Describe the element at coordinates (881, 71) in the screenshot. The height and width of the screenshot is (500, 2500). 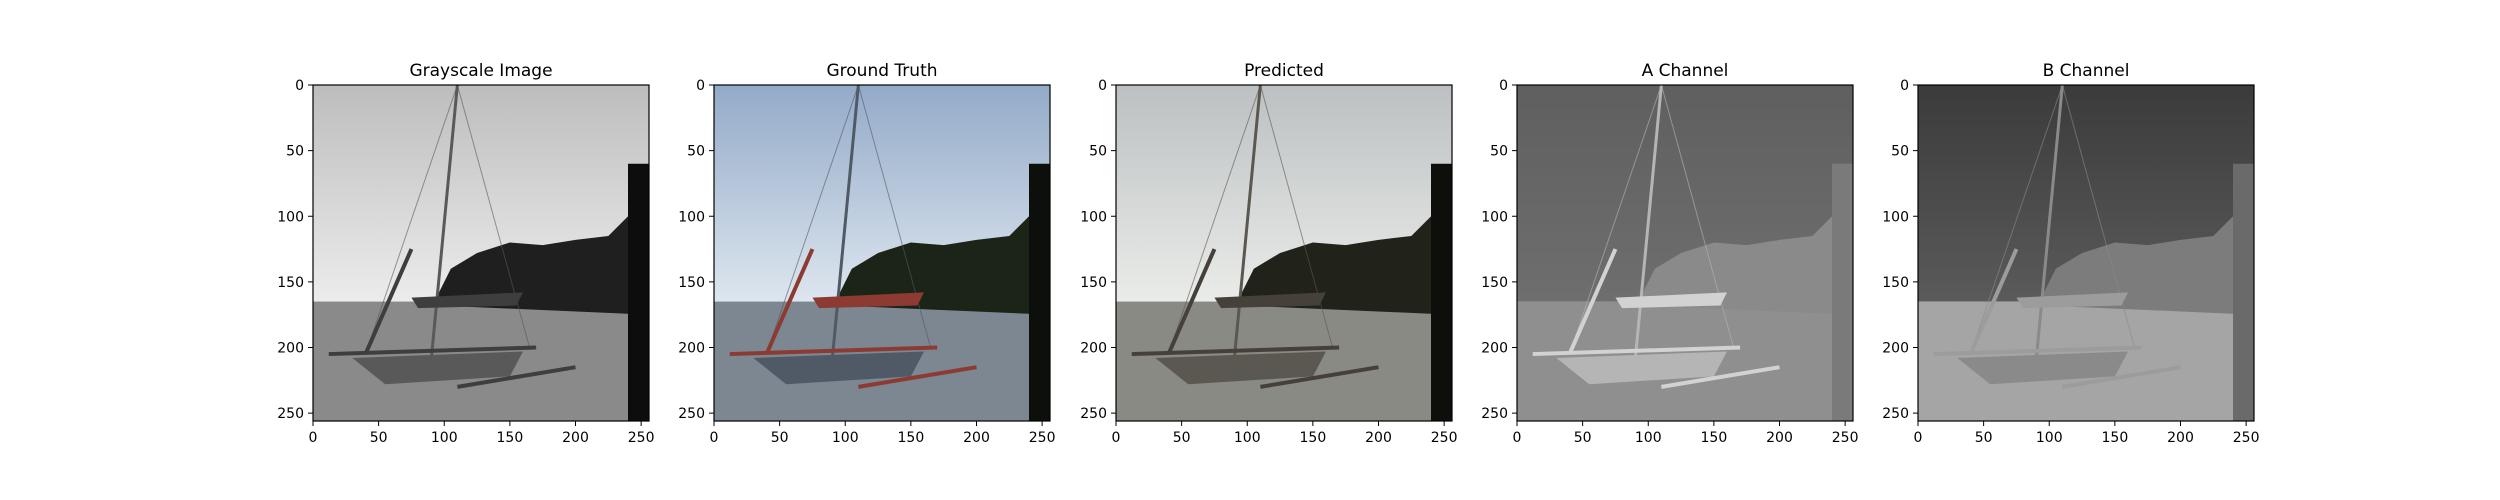
I see `panel-title: Ground Truth` at that location.